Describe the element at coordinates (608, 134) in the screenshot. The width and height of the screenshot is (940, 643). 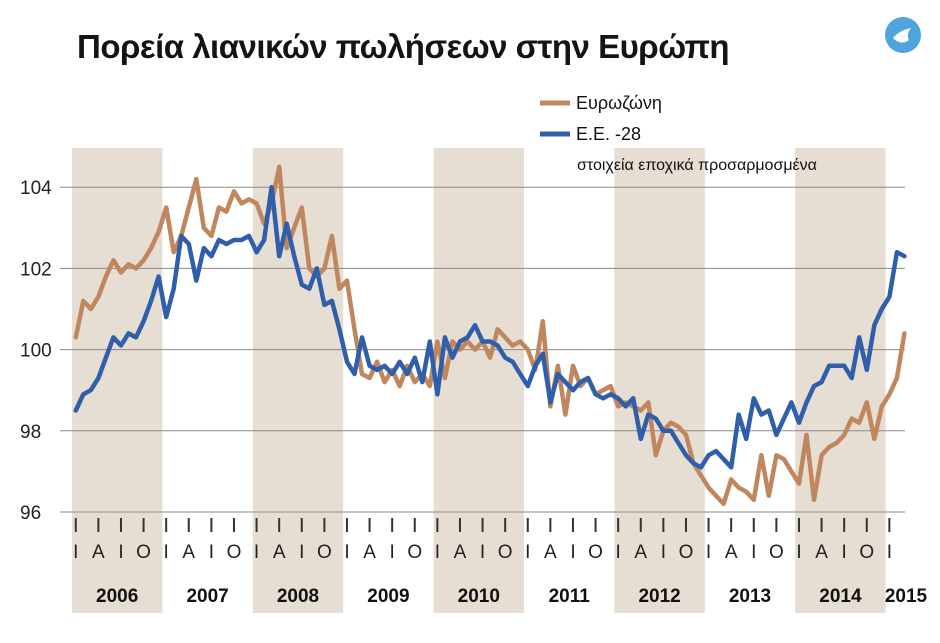
I see `legend-label-eu28: Ε.Ε. -28` at that location.